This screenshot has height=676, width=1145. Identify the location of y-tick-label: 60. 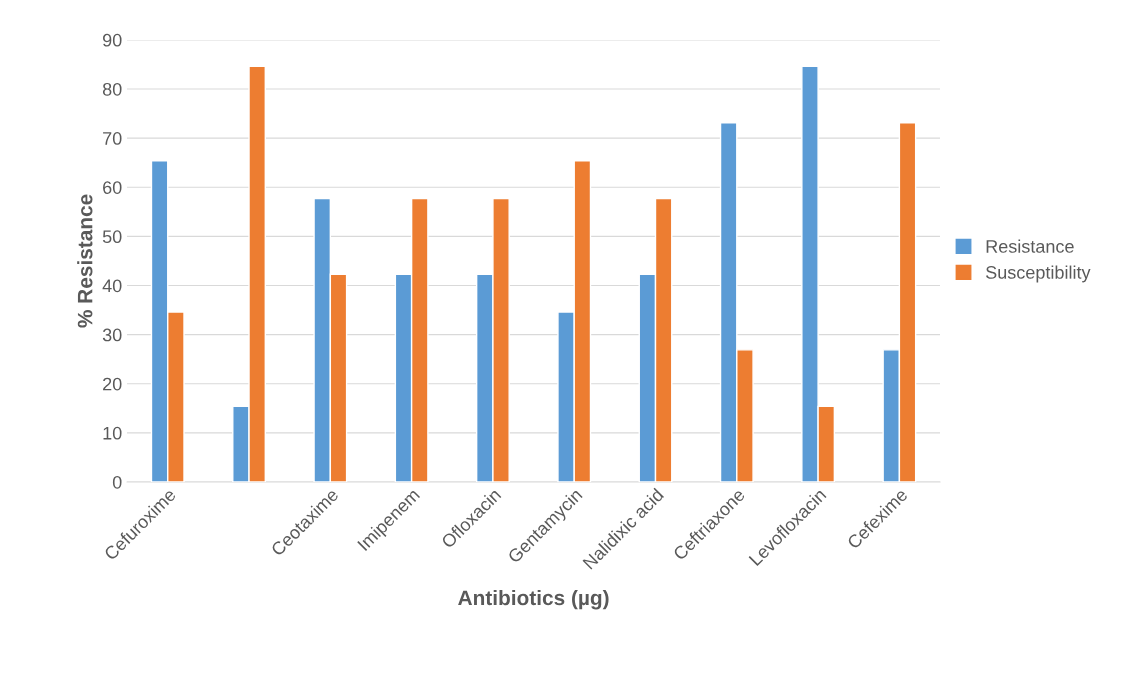
(112, 187).